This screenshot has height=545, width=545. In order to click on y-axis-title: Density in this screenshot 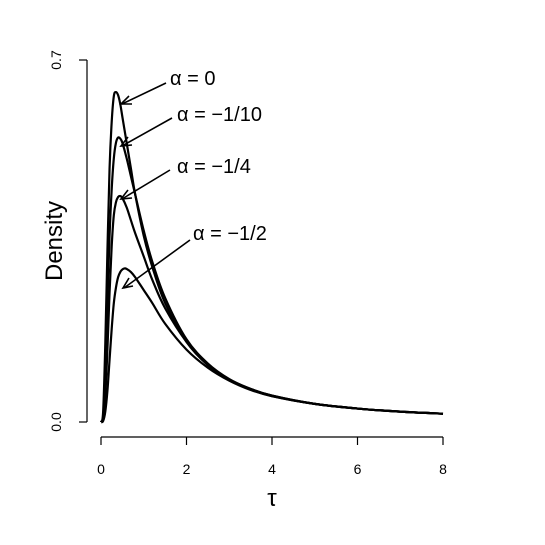, I will do `click(54, 241)`.